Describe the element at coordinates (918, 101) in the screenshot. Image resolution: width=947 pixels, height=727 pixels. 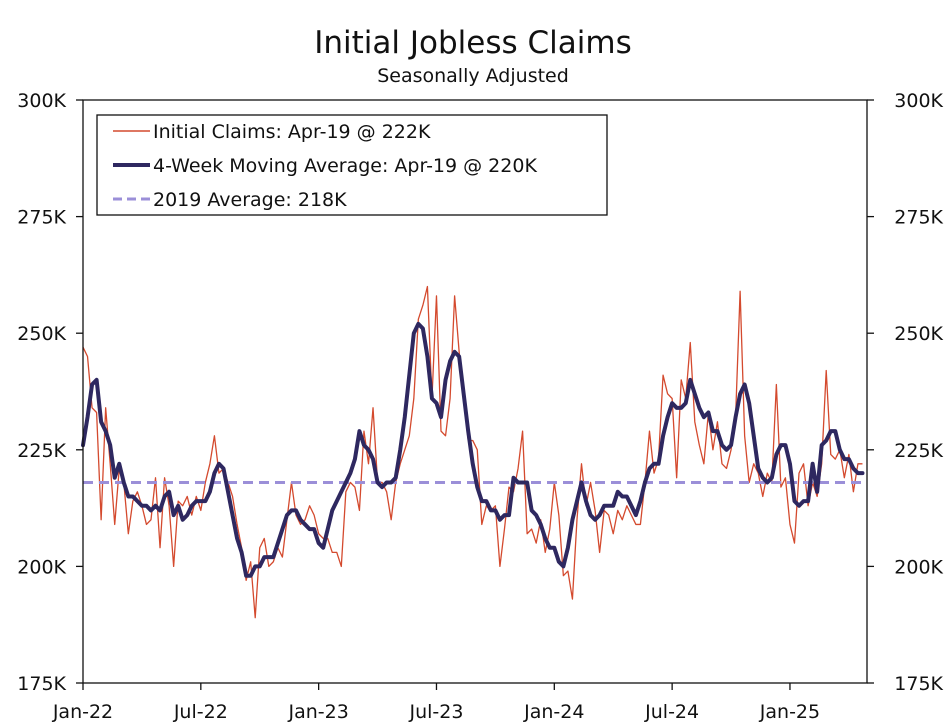
I see `y-tick-label-right-300: 300K` at that location.